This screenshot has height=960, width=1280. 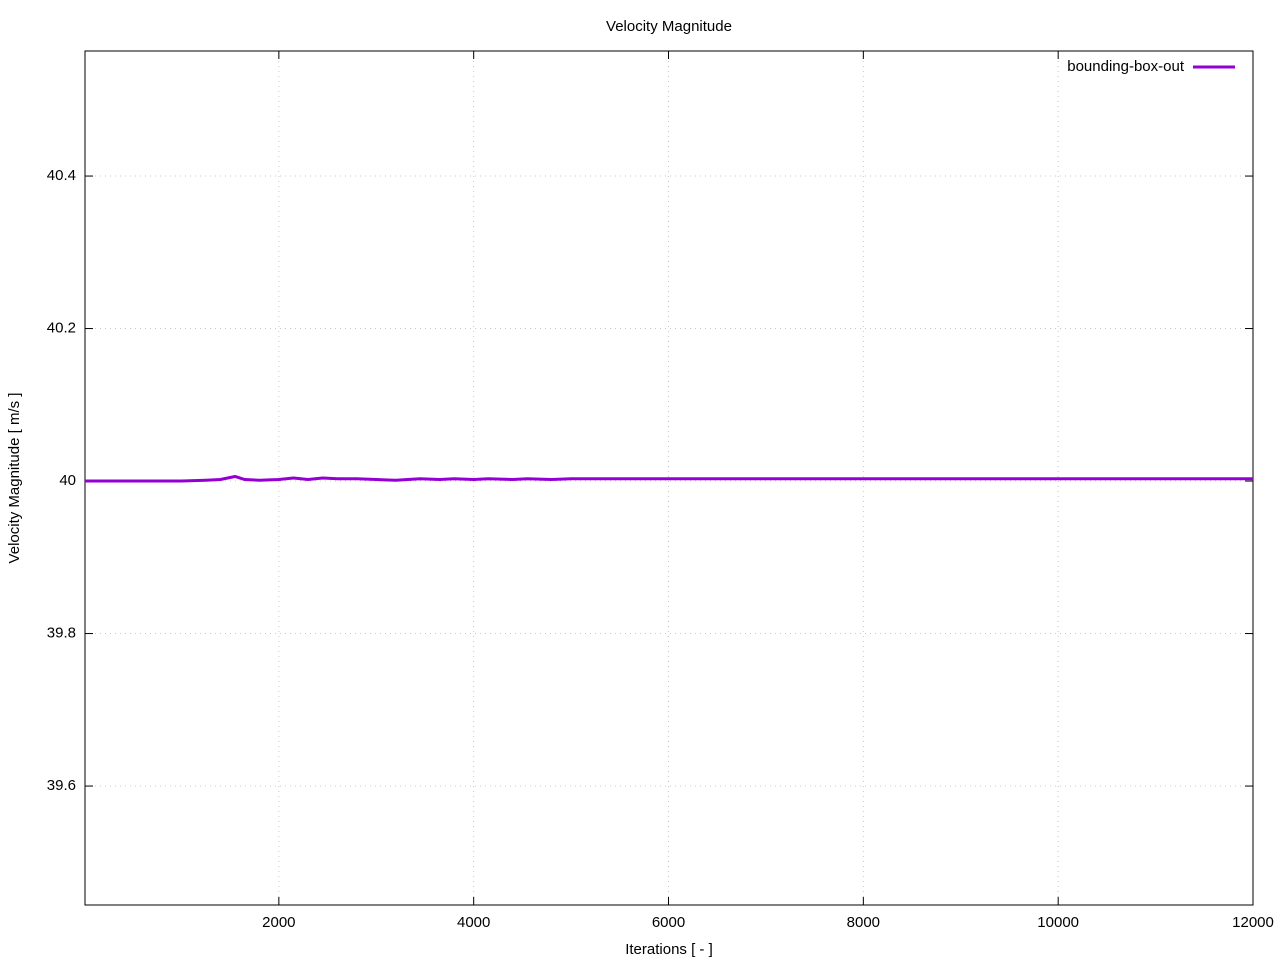 I want to click on x-axis-label: Iterations [ - ], so click(x=669, y=949).